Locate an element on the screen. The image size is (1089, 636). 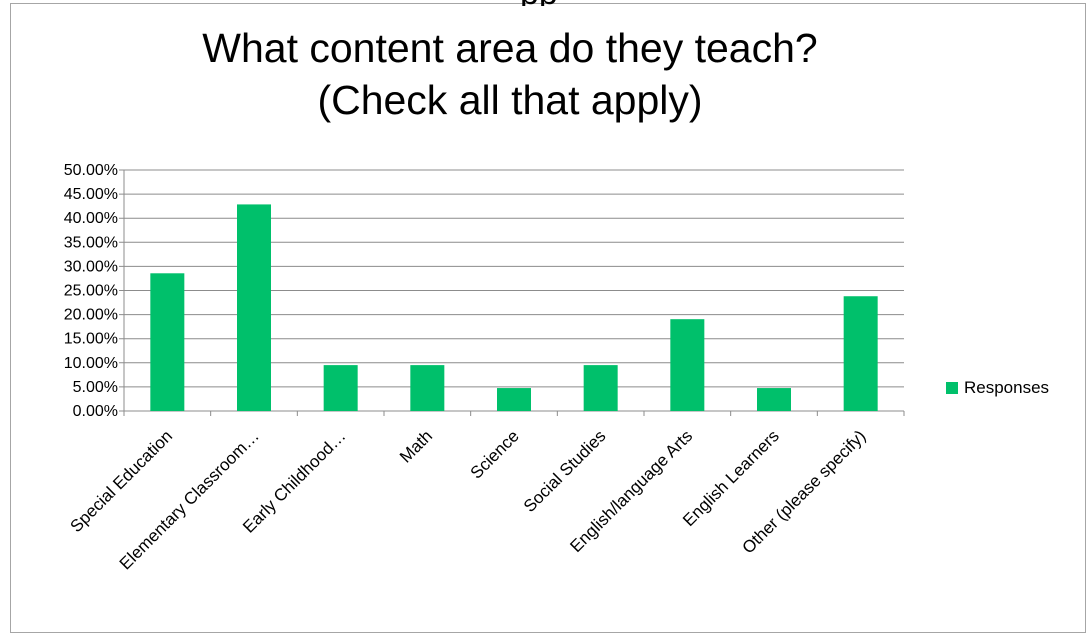
y-tick-label: 30.00% is located at coordinates (91, 266).